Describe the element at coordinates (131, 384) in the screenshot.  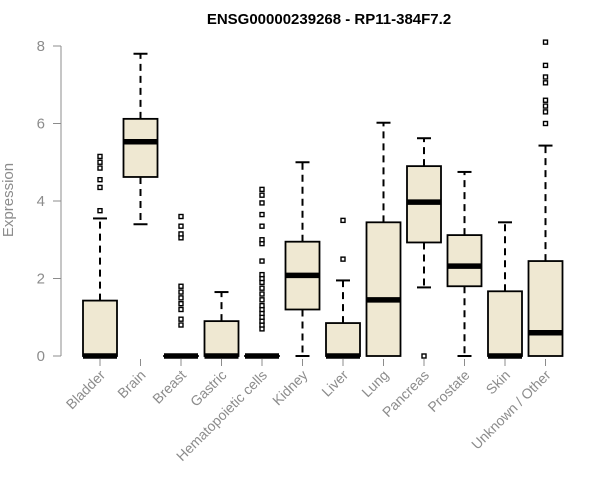
I see `x-tick-label: Brain` at that location.